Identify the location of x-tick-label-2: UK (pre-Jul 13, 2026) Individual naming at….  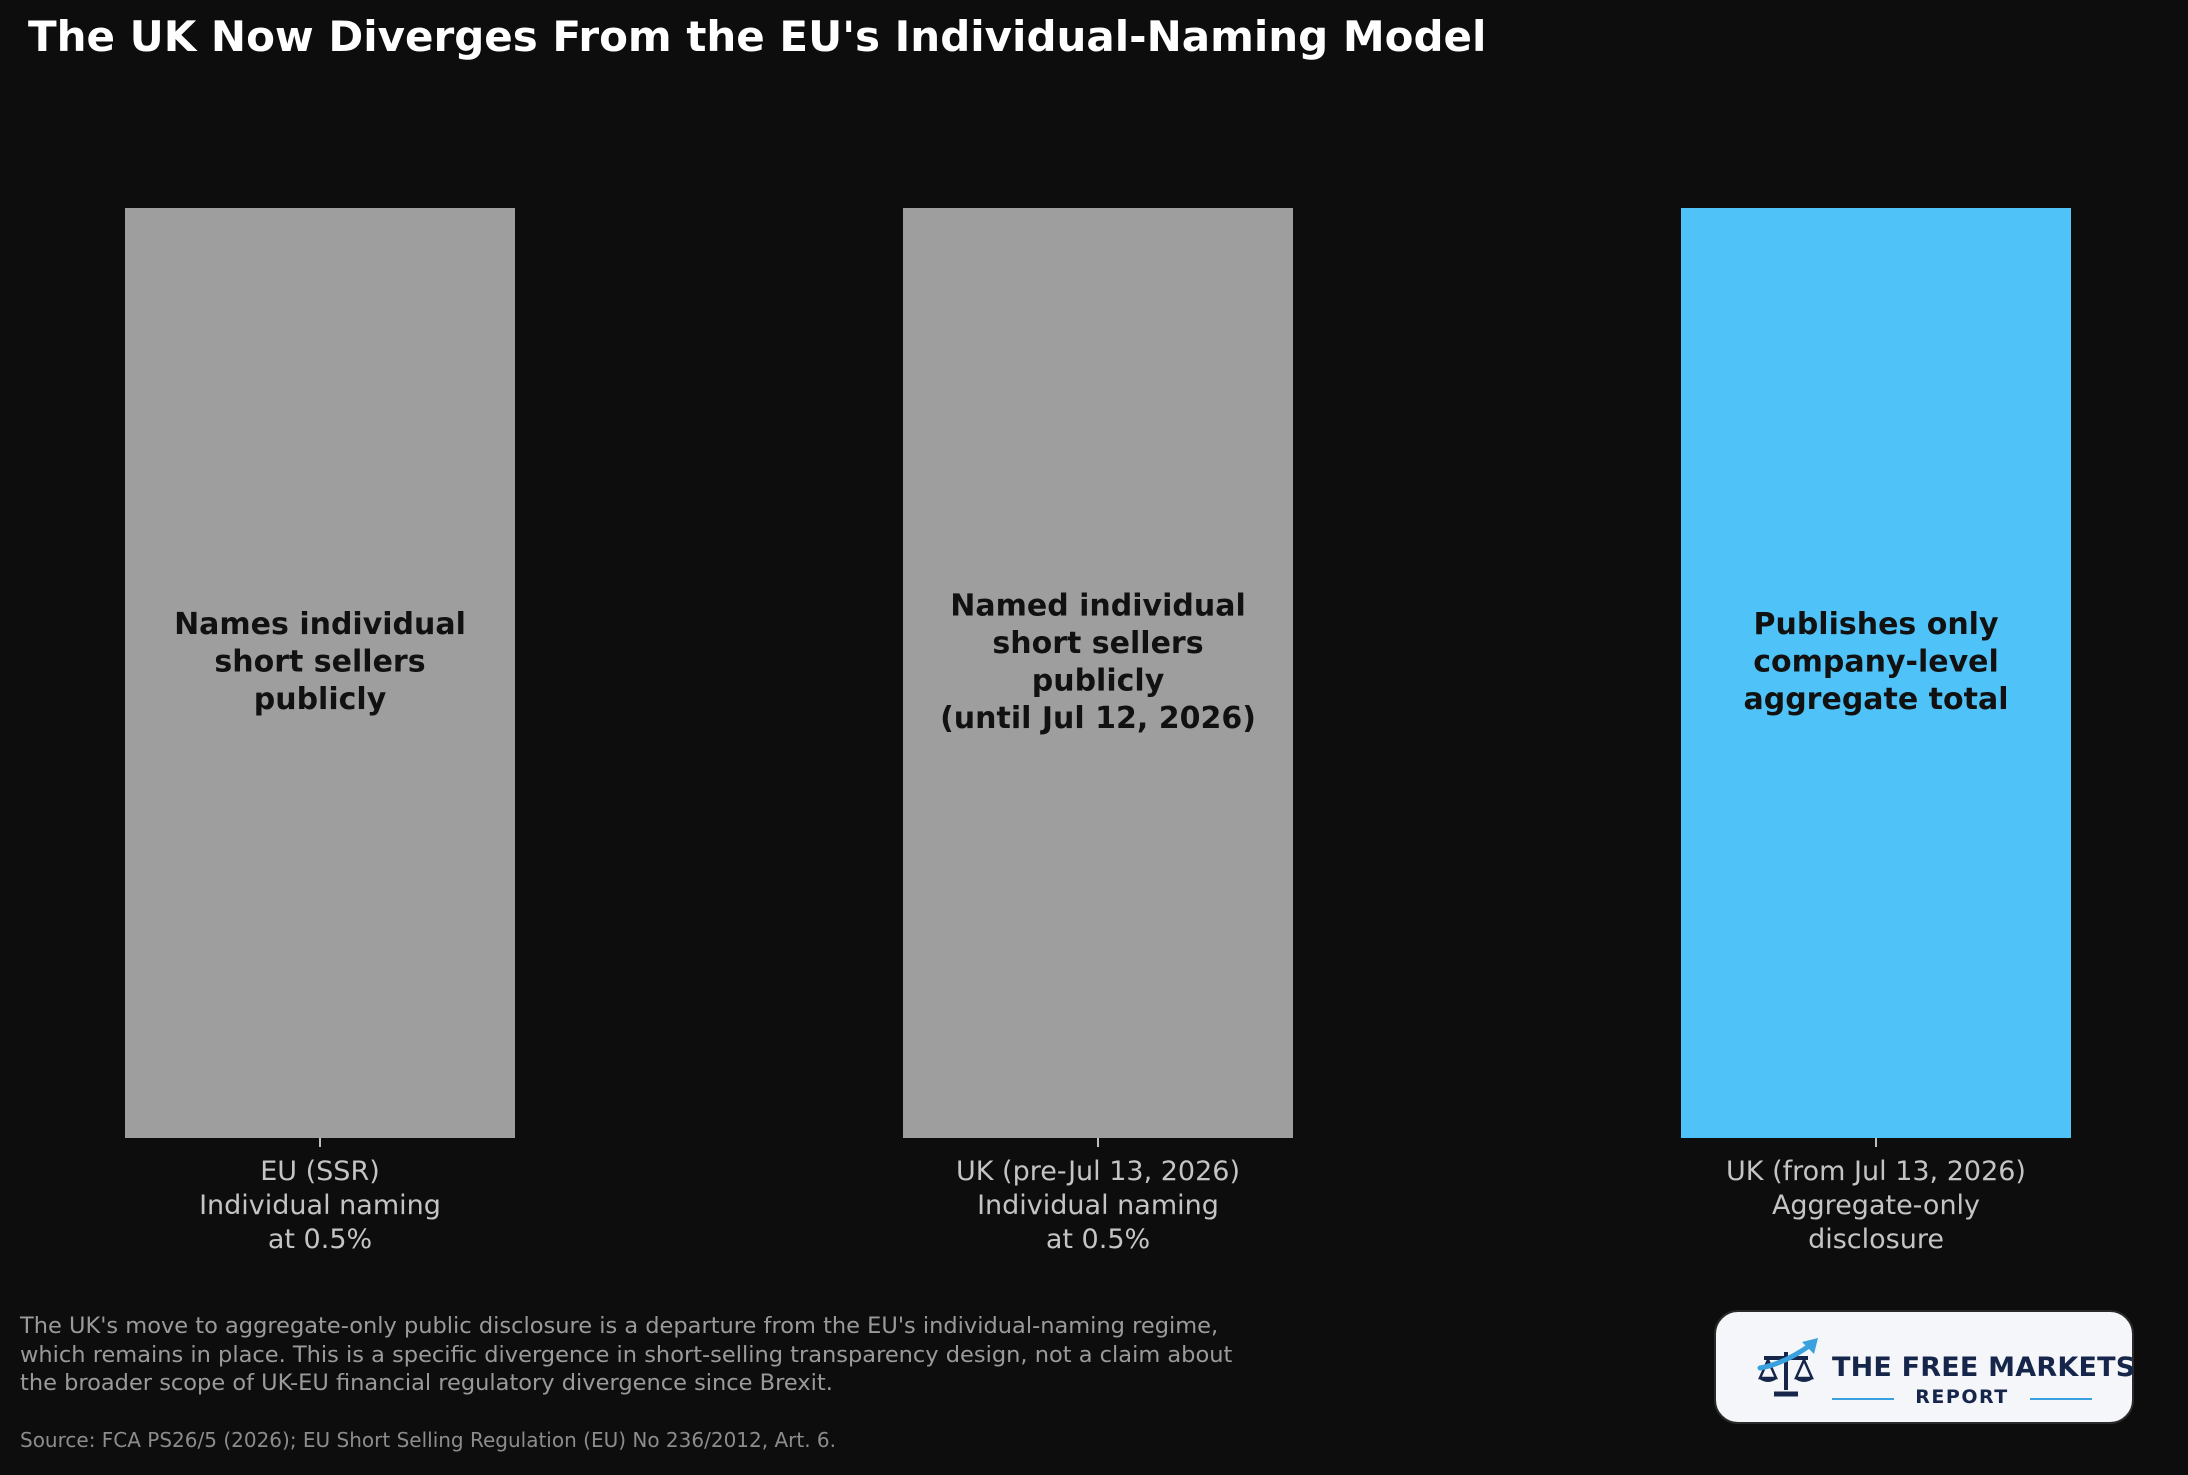
(1098, 1205).